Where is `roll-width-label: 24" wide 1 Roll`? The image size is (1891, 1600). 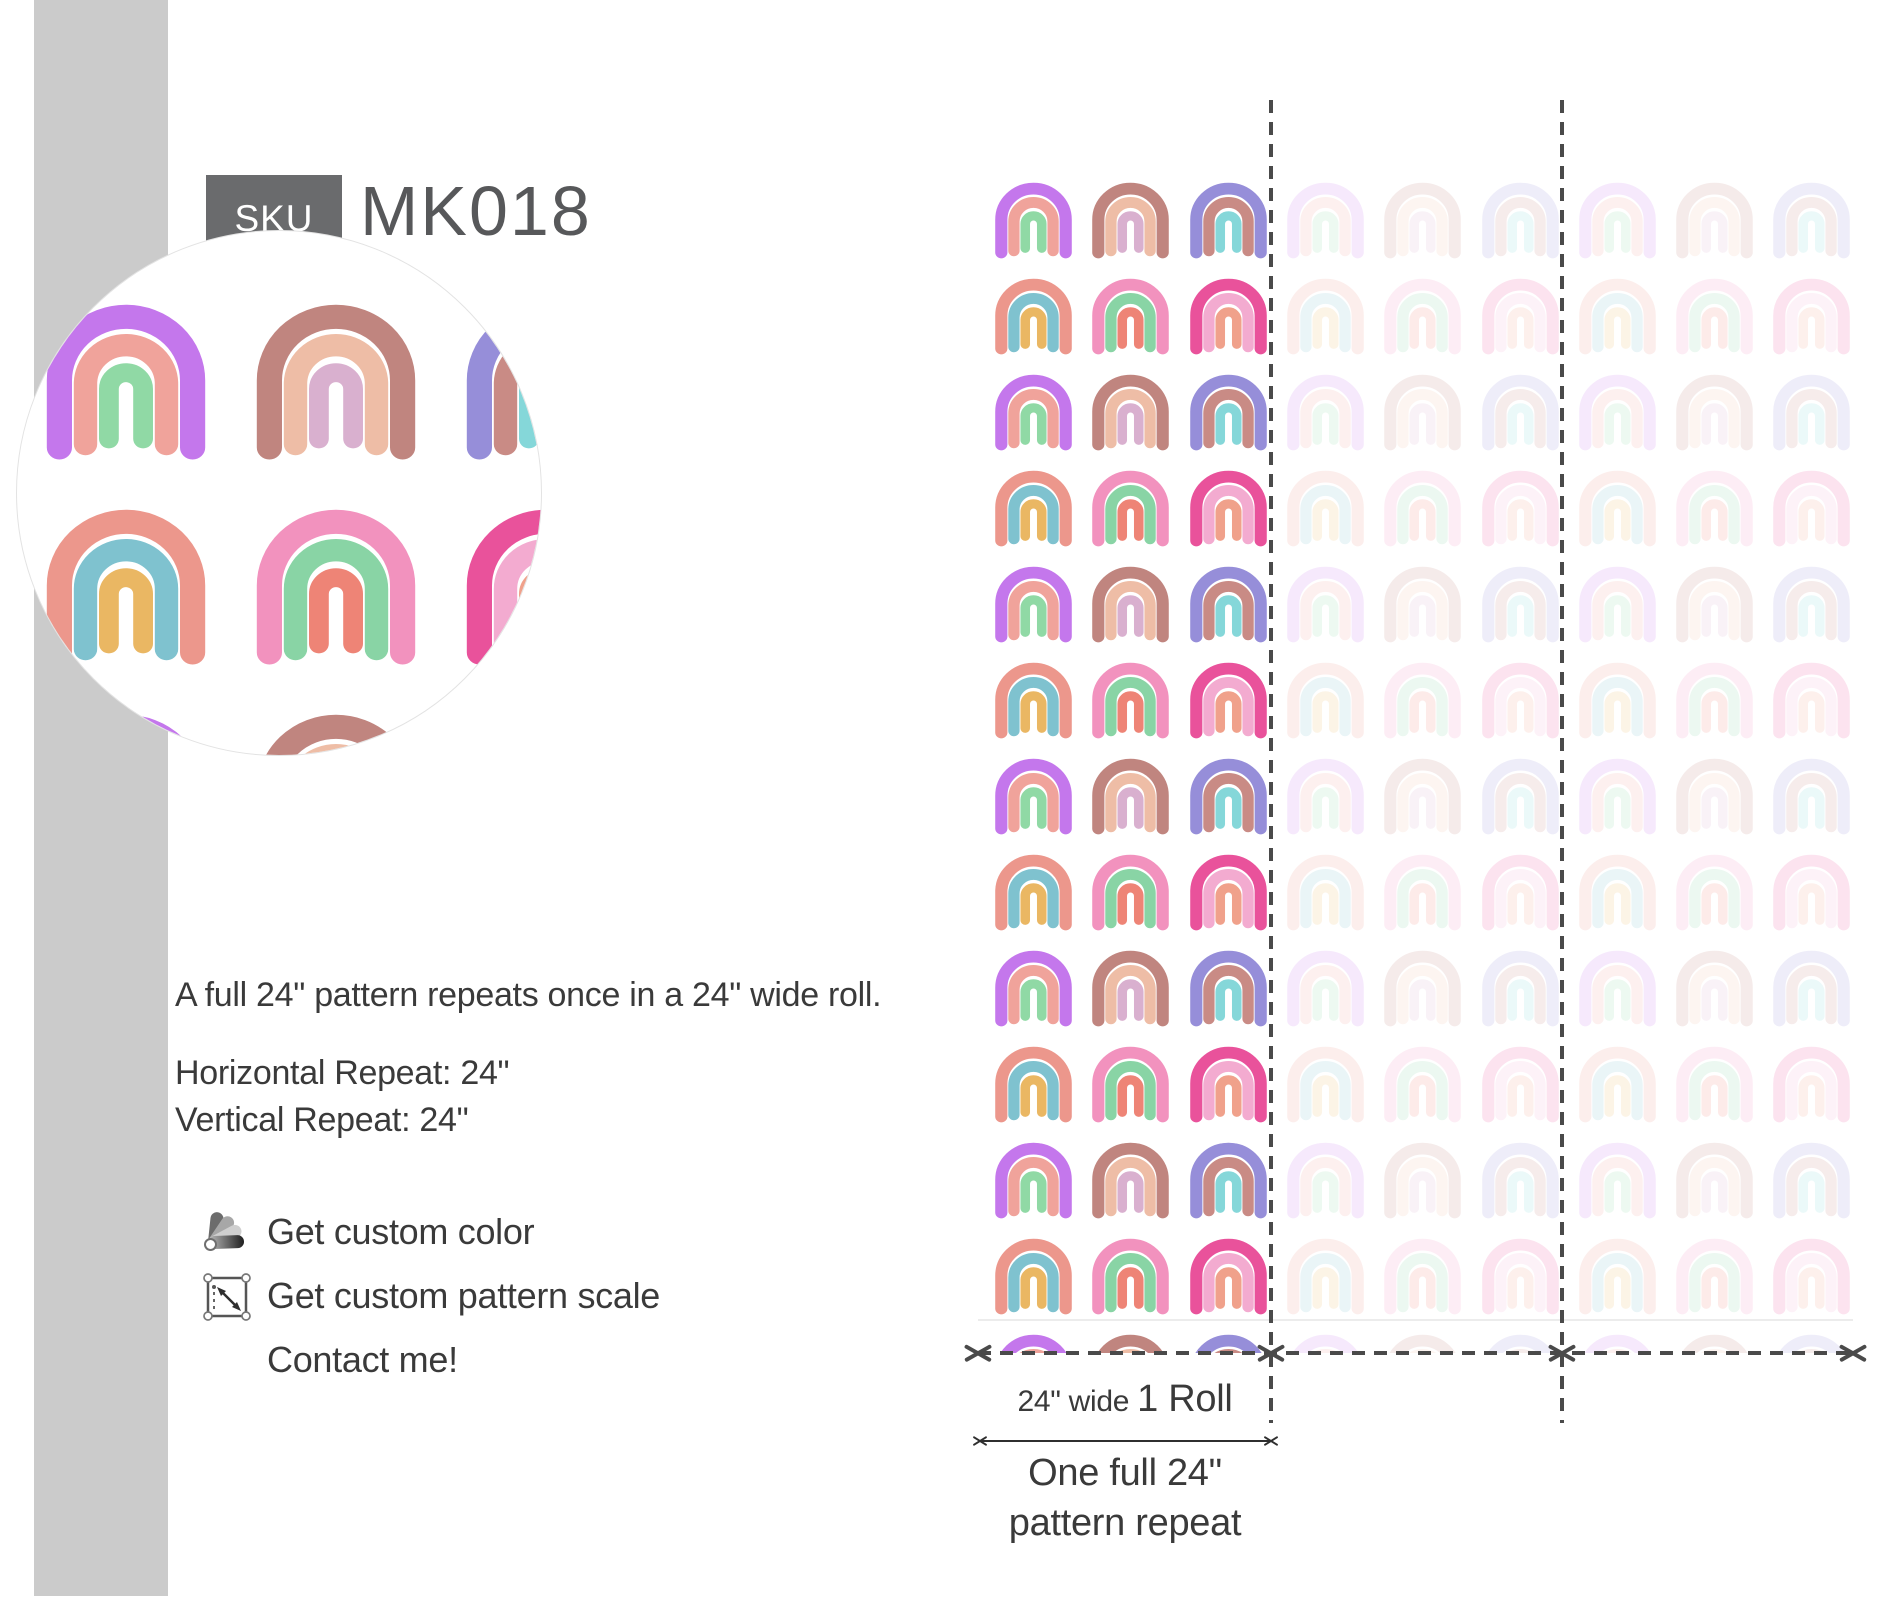 roll-width-label: 24" wide 1 Roll is located at coordinates (1124, 1399).